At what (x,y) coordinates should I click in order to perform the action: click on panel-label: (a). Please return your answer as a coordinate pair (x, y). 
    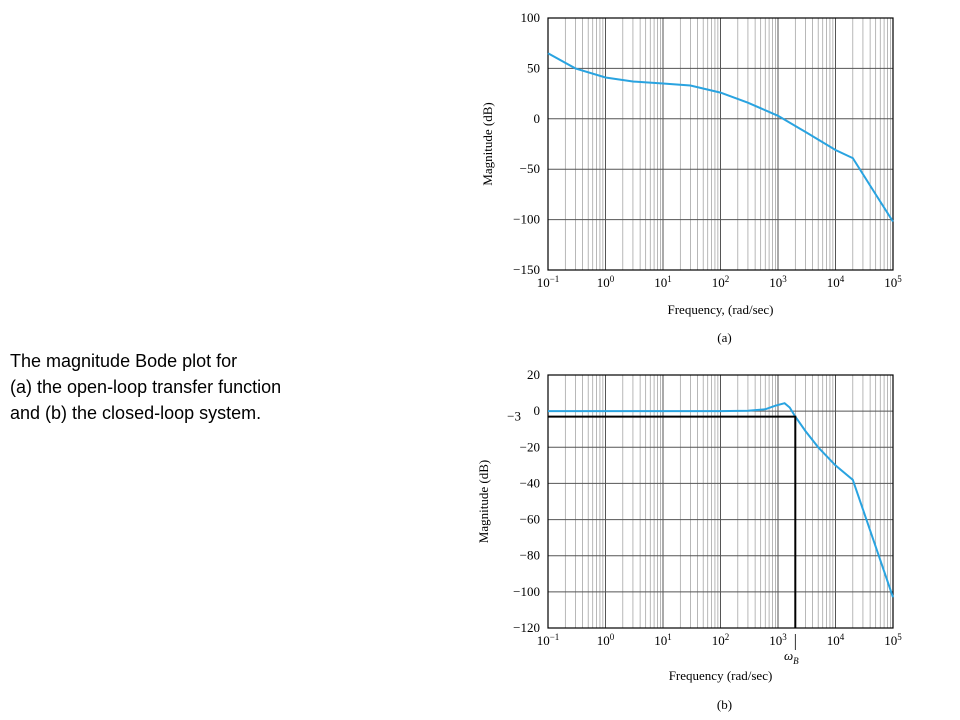
    Looking at the image, I should click on (724, 337).